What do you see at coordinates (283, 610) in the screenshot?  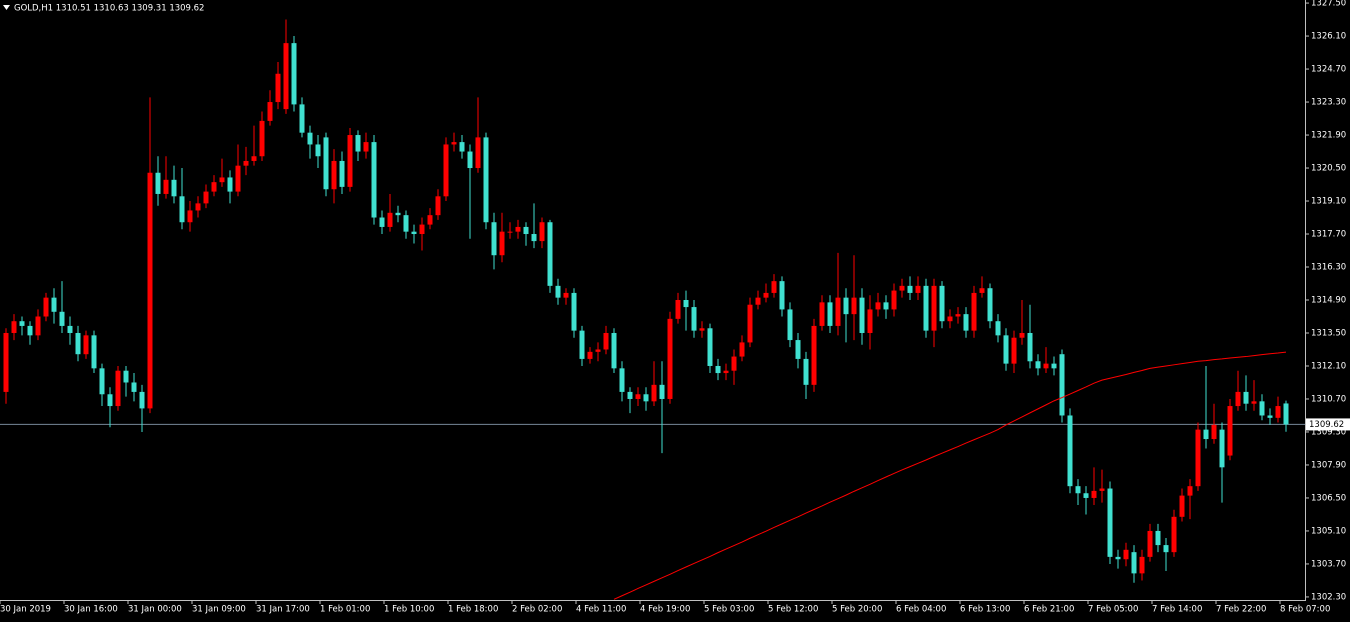 I see `x-tick-label: 31 Jan 17:00` at bounding box center [283, 610].